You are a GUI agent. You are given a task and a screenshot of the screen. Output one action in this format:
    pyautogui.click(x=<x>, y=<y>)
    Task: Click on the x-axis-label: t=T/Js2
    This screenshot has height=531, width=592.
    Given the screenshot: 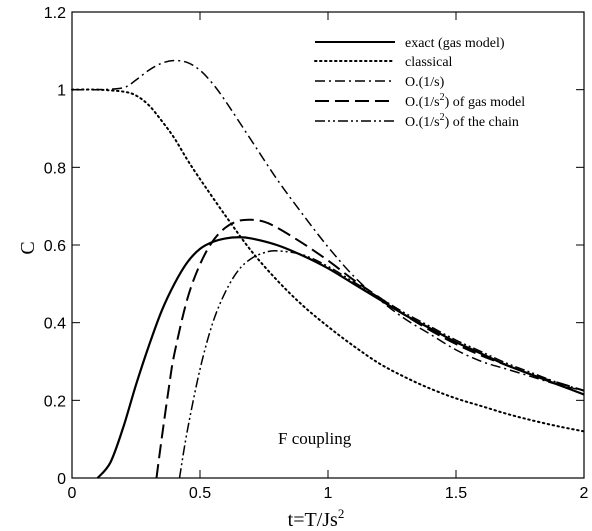 What is the action you would take?
    pyautogui.click(x=316, y=518)
    